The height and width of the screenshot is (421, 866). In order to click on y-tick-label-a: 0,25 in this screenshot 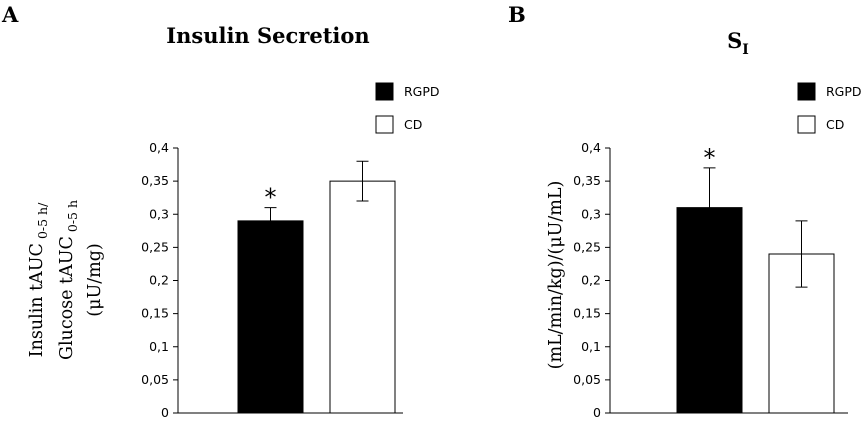, I will do `click(155, 246)`.